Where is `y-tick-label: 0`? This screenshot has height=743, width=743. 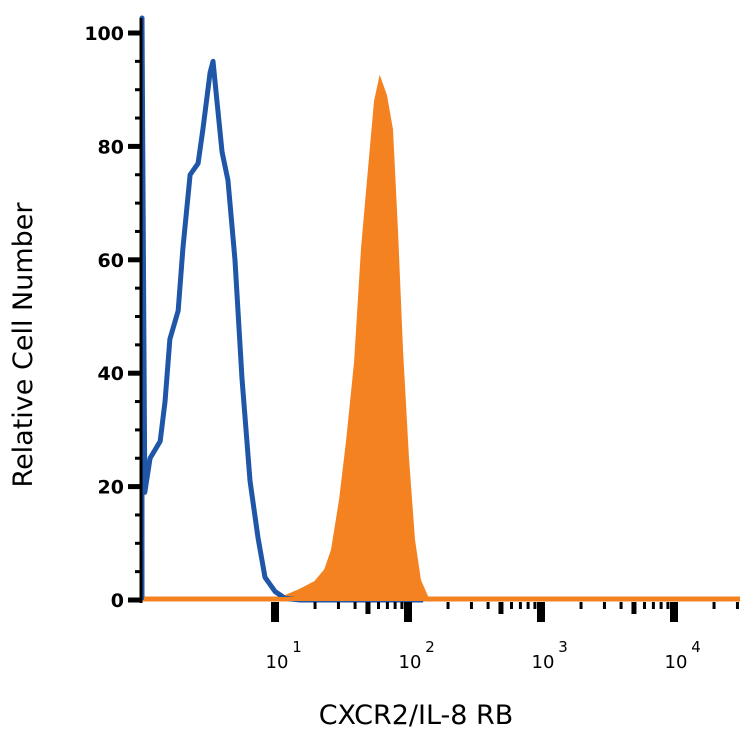
y-tick-label: 0 is located at coordinates (117, 601).